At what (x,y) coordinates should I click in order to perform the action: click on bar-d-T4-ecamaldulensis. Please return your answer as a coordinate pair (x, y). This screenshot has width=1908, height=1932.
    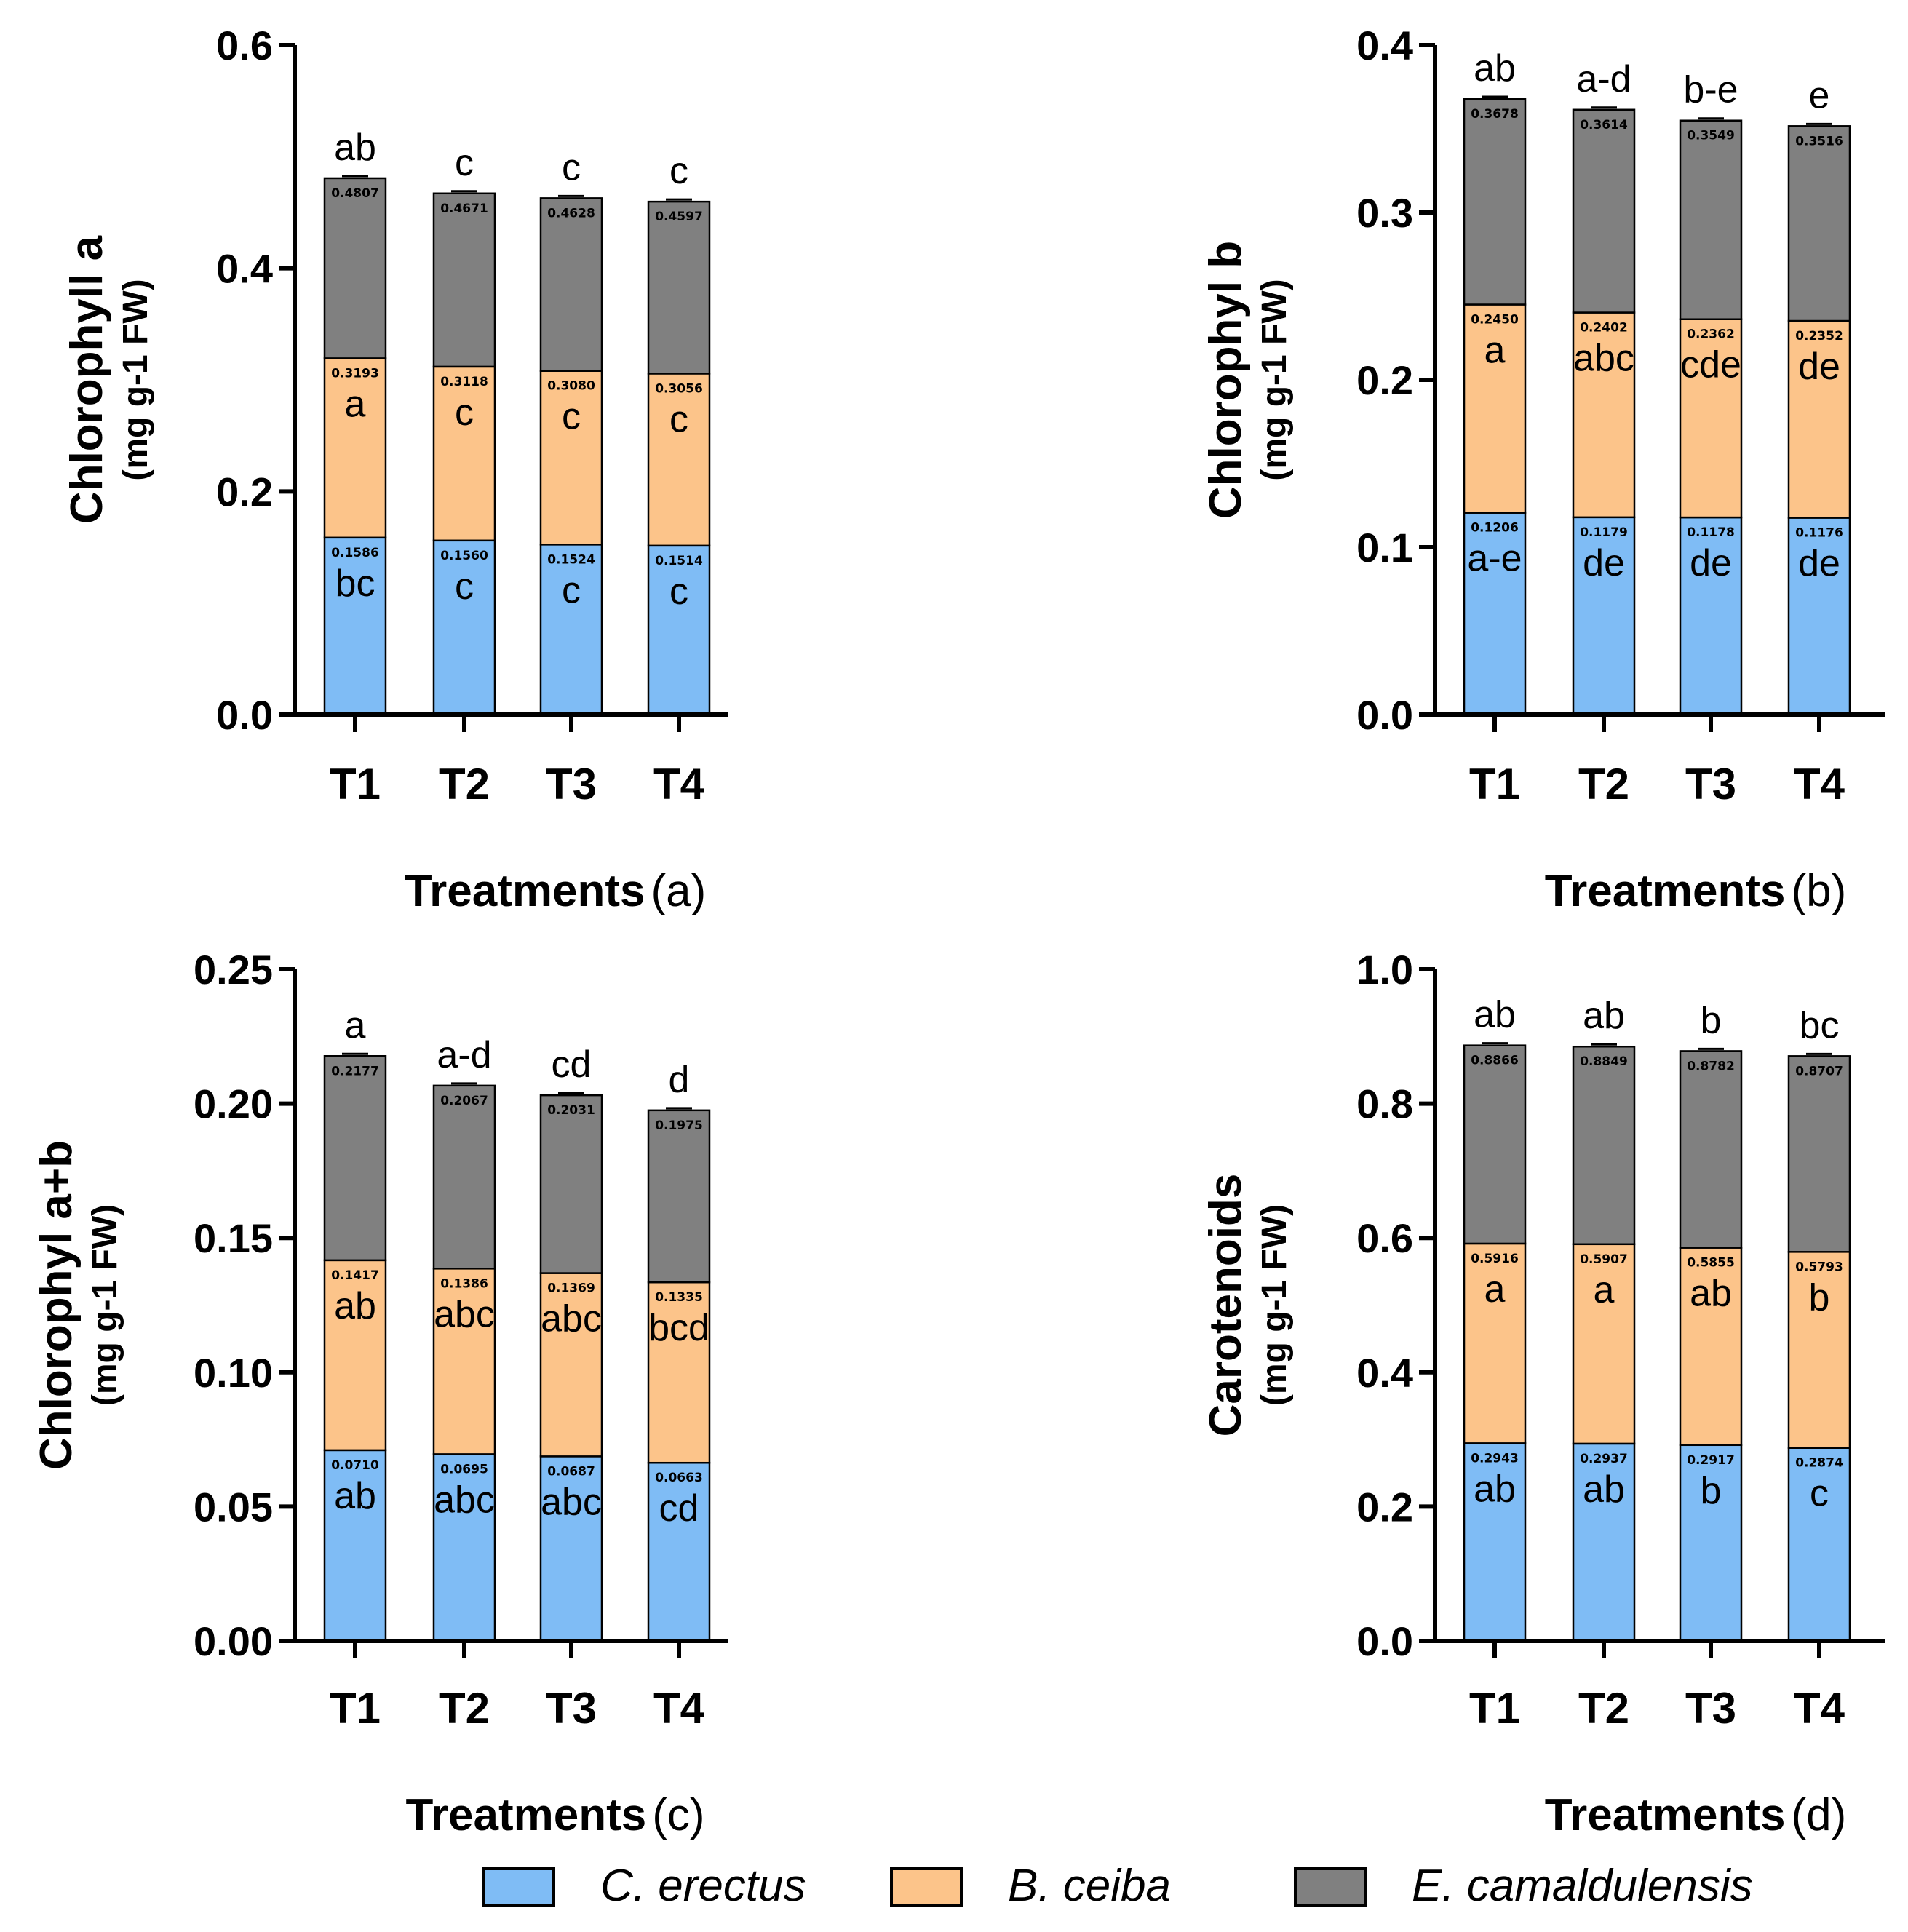
    Looking at the image, I should click on (1819, 1154).